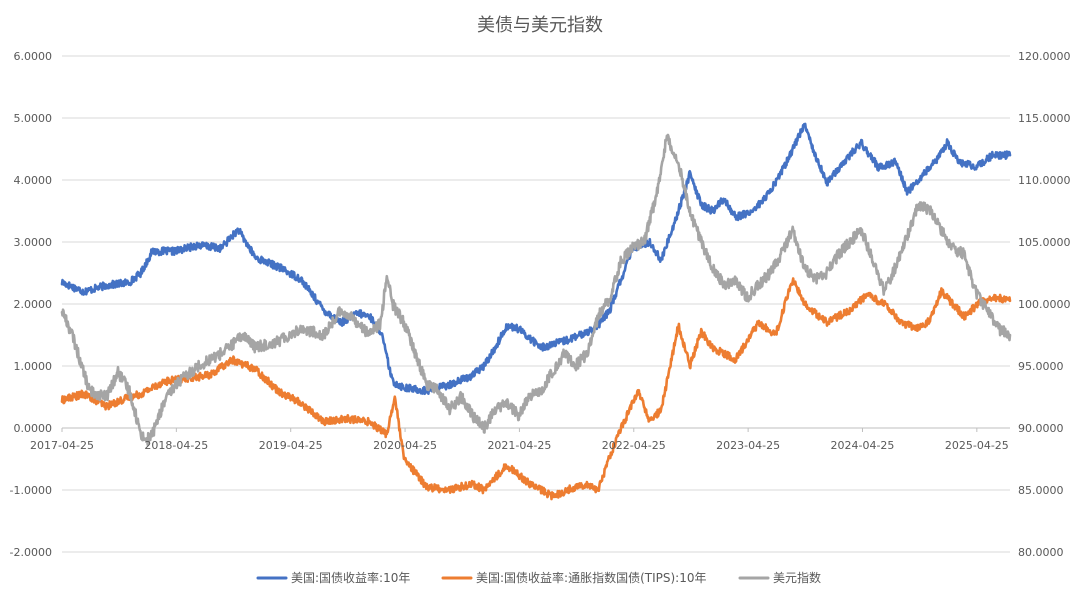 The image size is (1080, 602). Describe the element at coordinates (863, 445) in the screenshot. I see `x-tick-label: 2024-04-25` at that location.